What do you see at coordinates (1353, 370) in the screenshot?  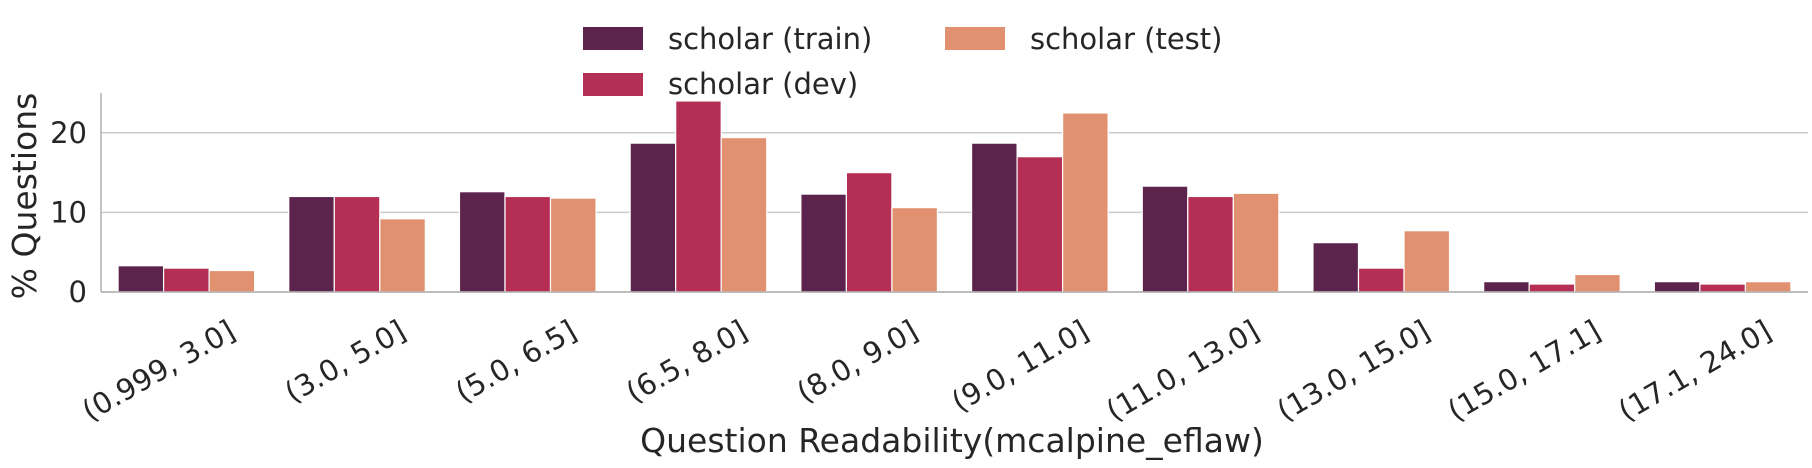 I see `x-tick-label: (13.0, 15.0]` at bounding box center [1353, 370].